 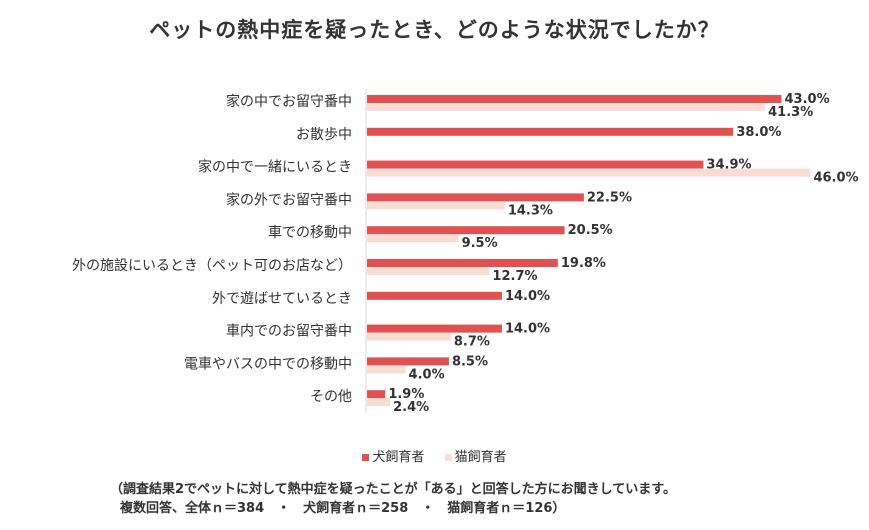 I want to click on value-label-cat: 12.7%, so click(x=514, y=276).